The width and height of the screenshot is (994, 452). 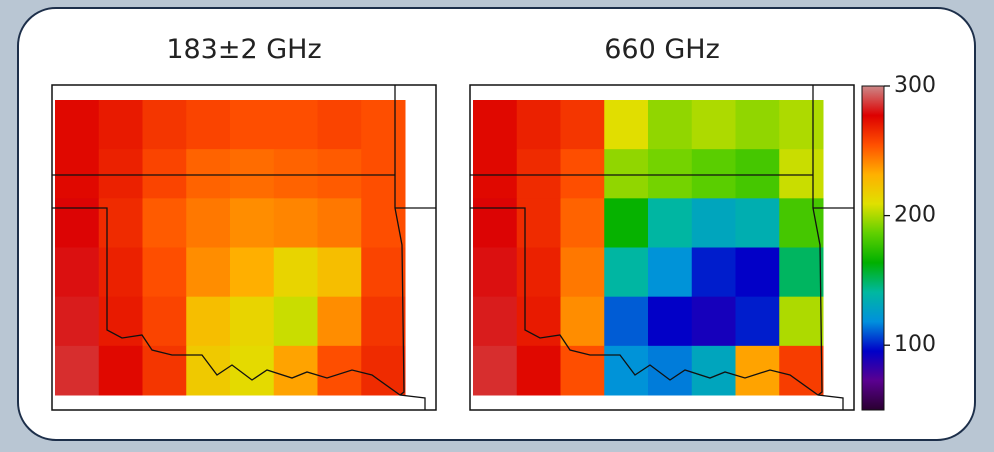 I want to click on colorbar-tick-label: 200, so click(x=915, y=215).